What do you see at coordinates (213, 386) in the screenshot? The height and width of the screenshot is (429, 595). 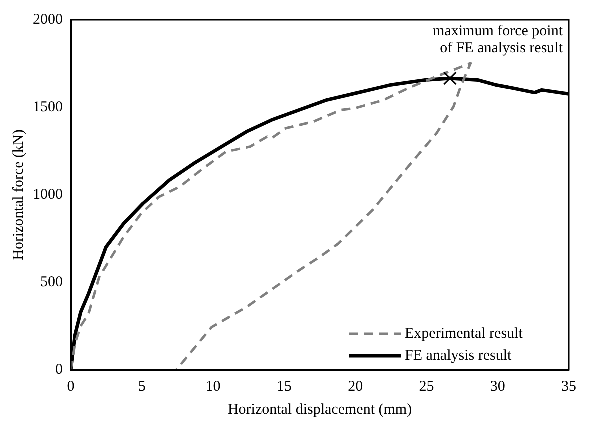 I see `x-tick-label: 10` at bounding box center [213, 386].